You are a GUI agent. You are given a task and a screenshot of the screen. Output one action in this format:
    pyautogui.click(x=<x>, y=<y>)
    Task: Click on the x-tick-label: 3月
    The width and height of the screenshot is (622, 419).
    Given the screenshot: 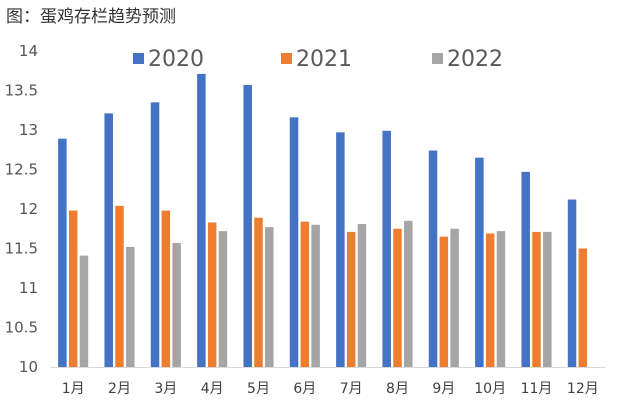 What is the action you would take?
    pyautogui.click(x=165, y=389)
    